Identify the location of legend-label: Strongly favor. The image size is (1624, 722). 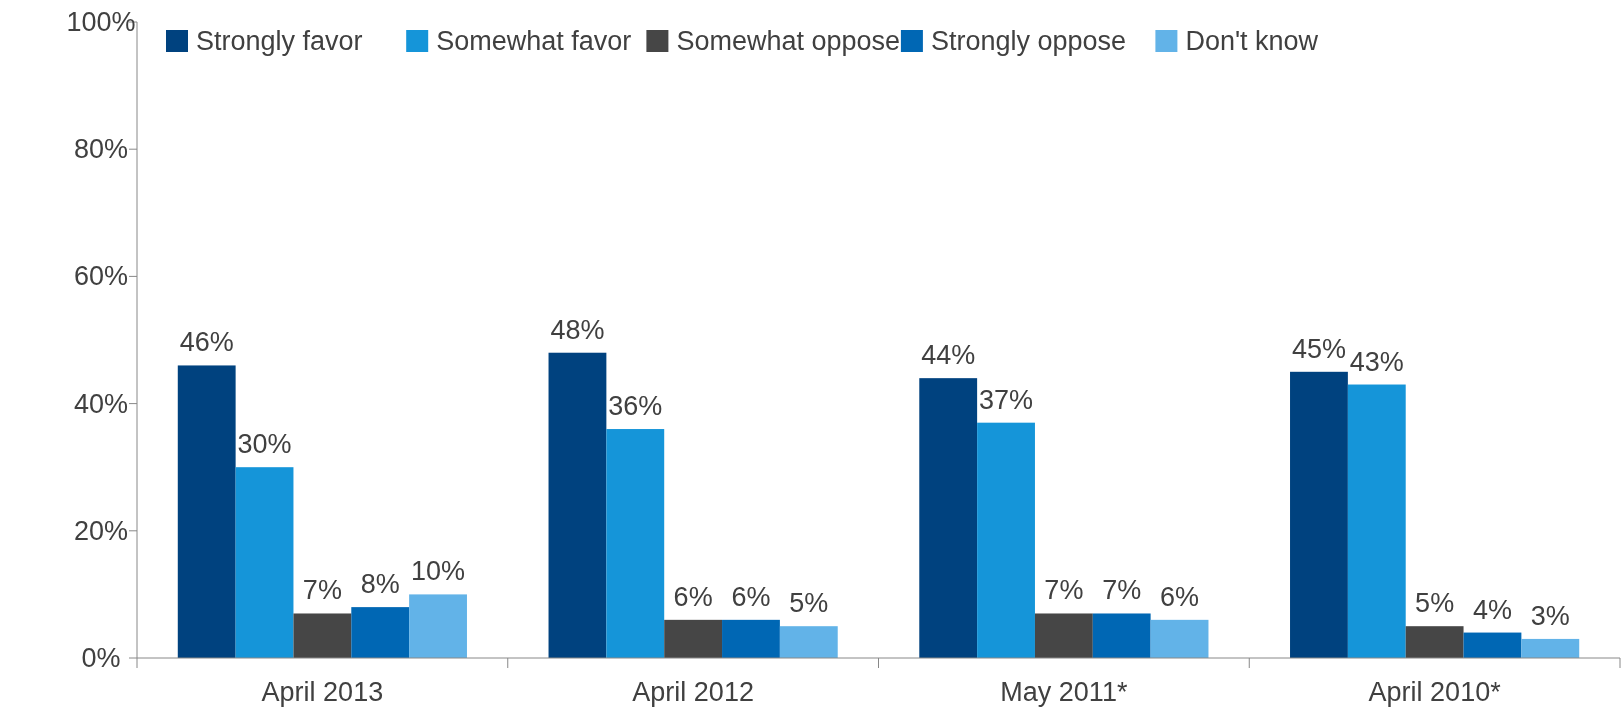
(279, 41).